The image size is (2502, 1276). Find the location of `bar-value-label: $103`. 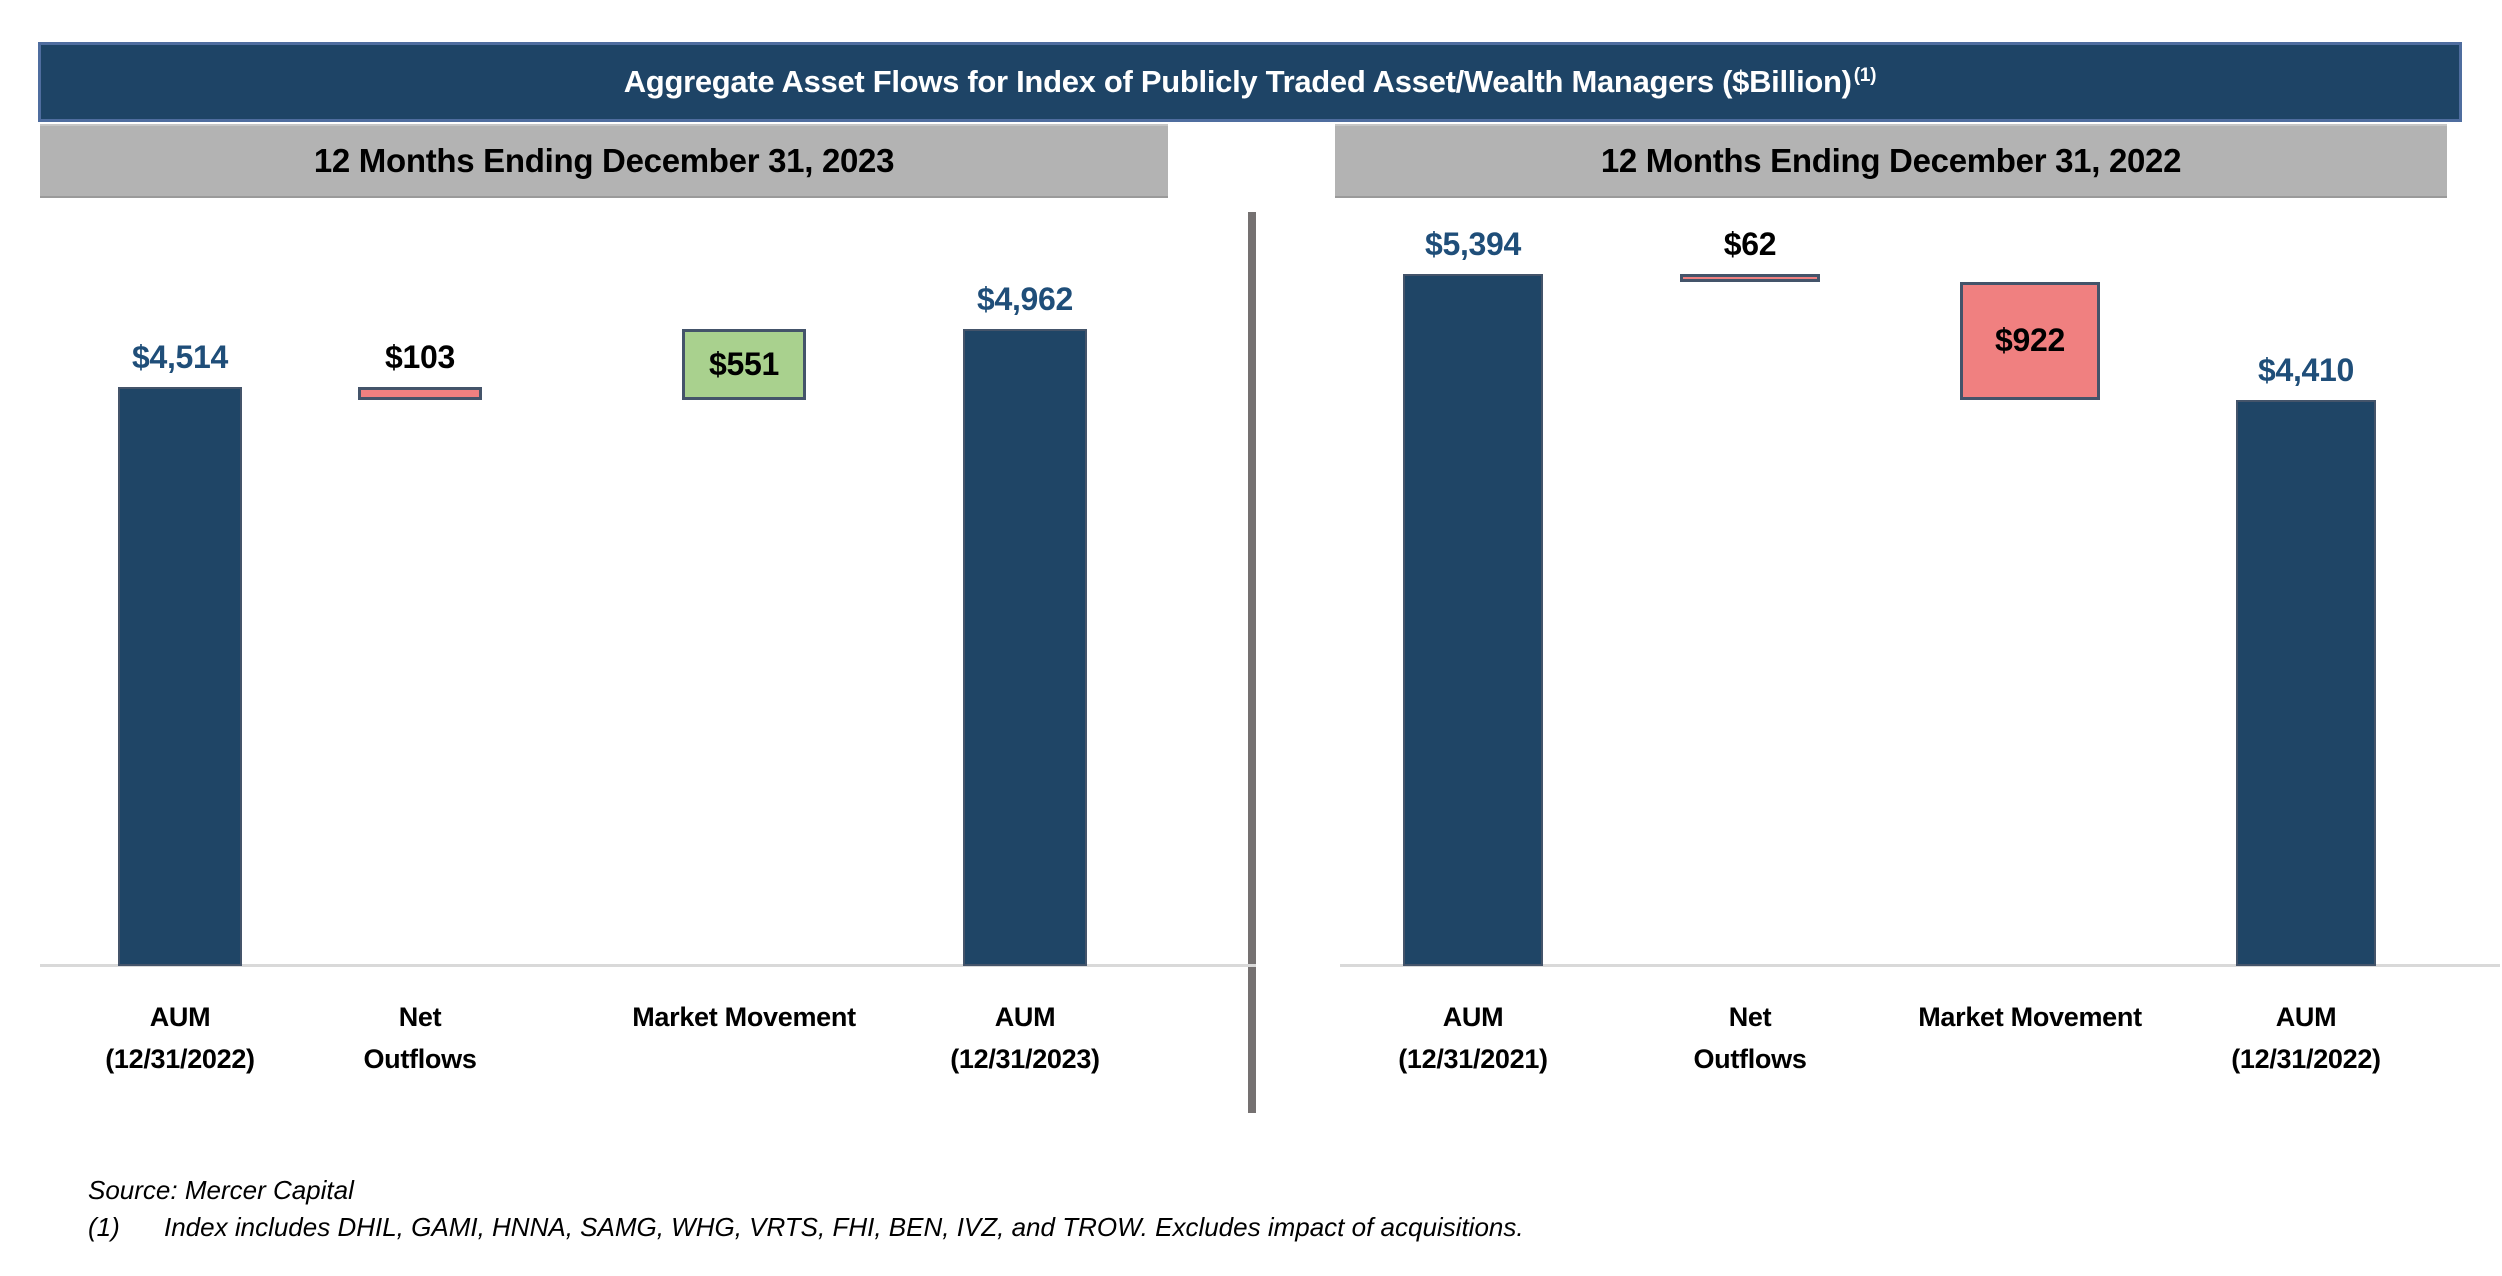

bar-value-label: $103 is located at coordinates (420, 356).